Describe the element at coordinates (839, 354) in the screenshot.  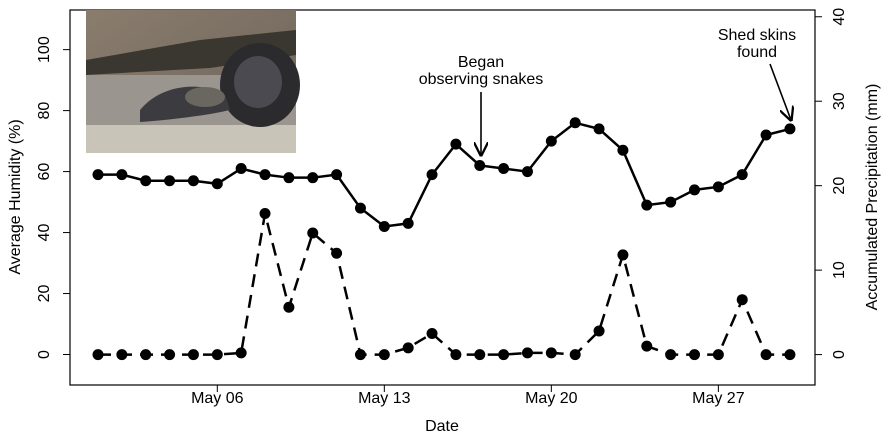
I see `y2-tick-label: 0` at that location.